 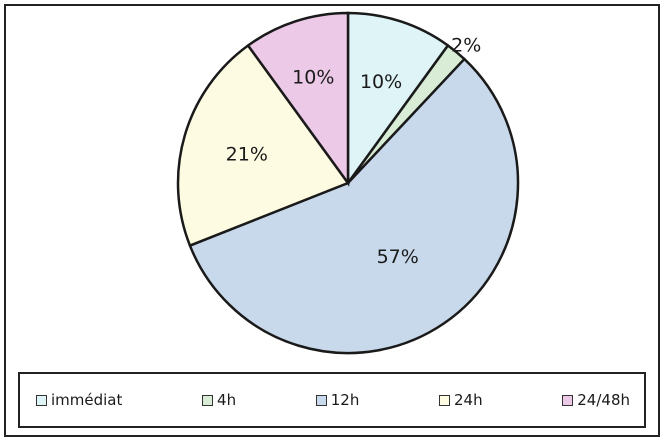 What do you see at coordinates (603, 400) in the screenshot?
I see `legend-label: 24/48h` at bounding box center [603, 400].